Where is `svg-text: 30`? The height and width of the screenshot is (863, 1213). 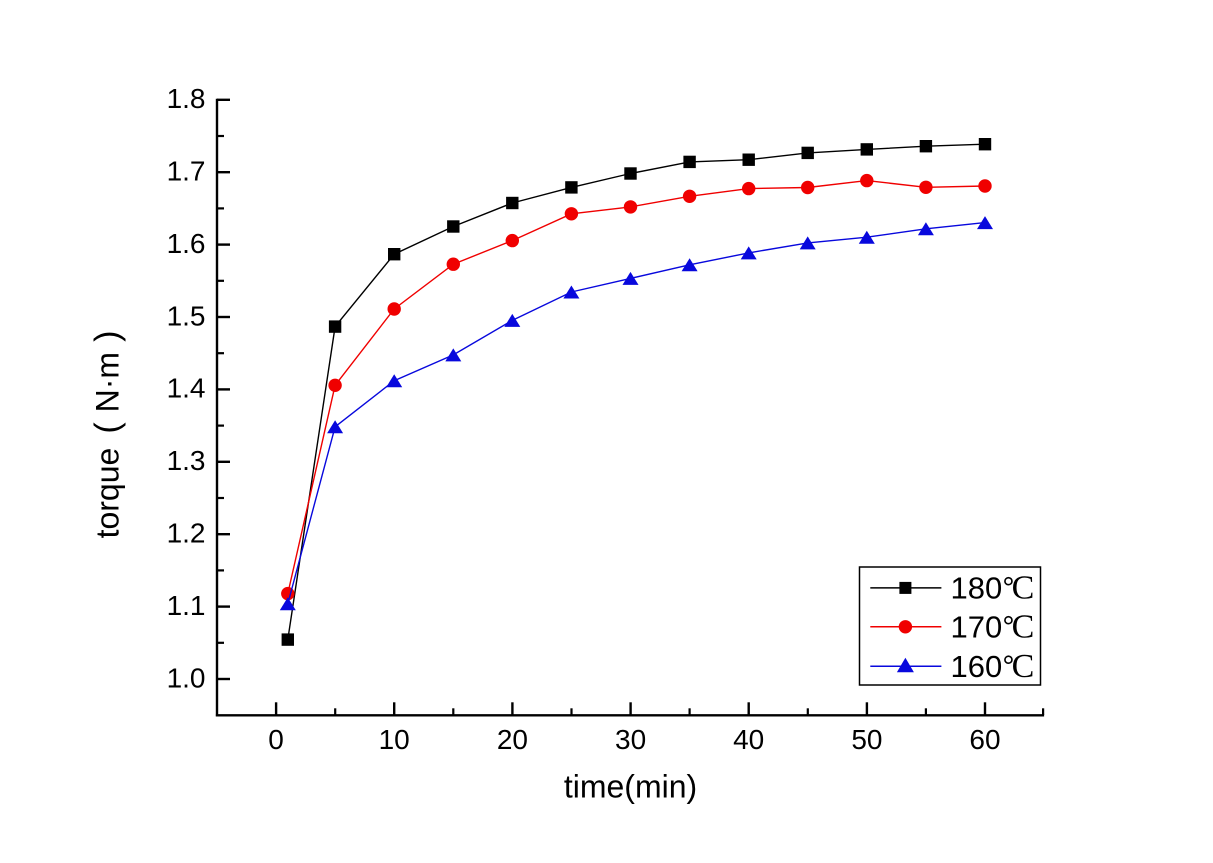 svg-text: 30 is located at coordinates (630, 739).